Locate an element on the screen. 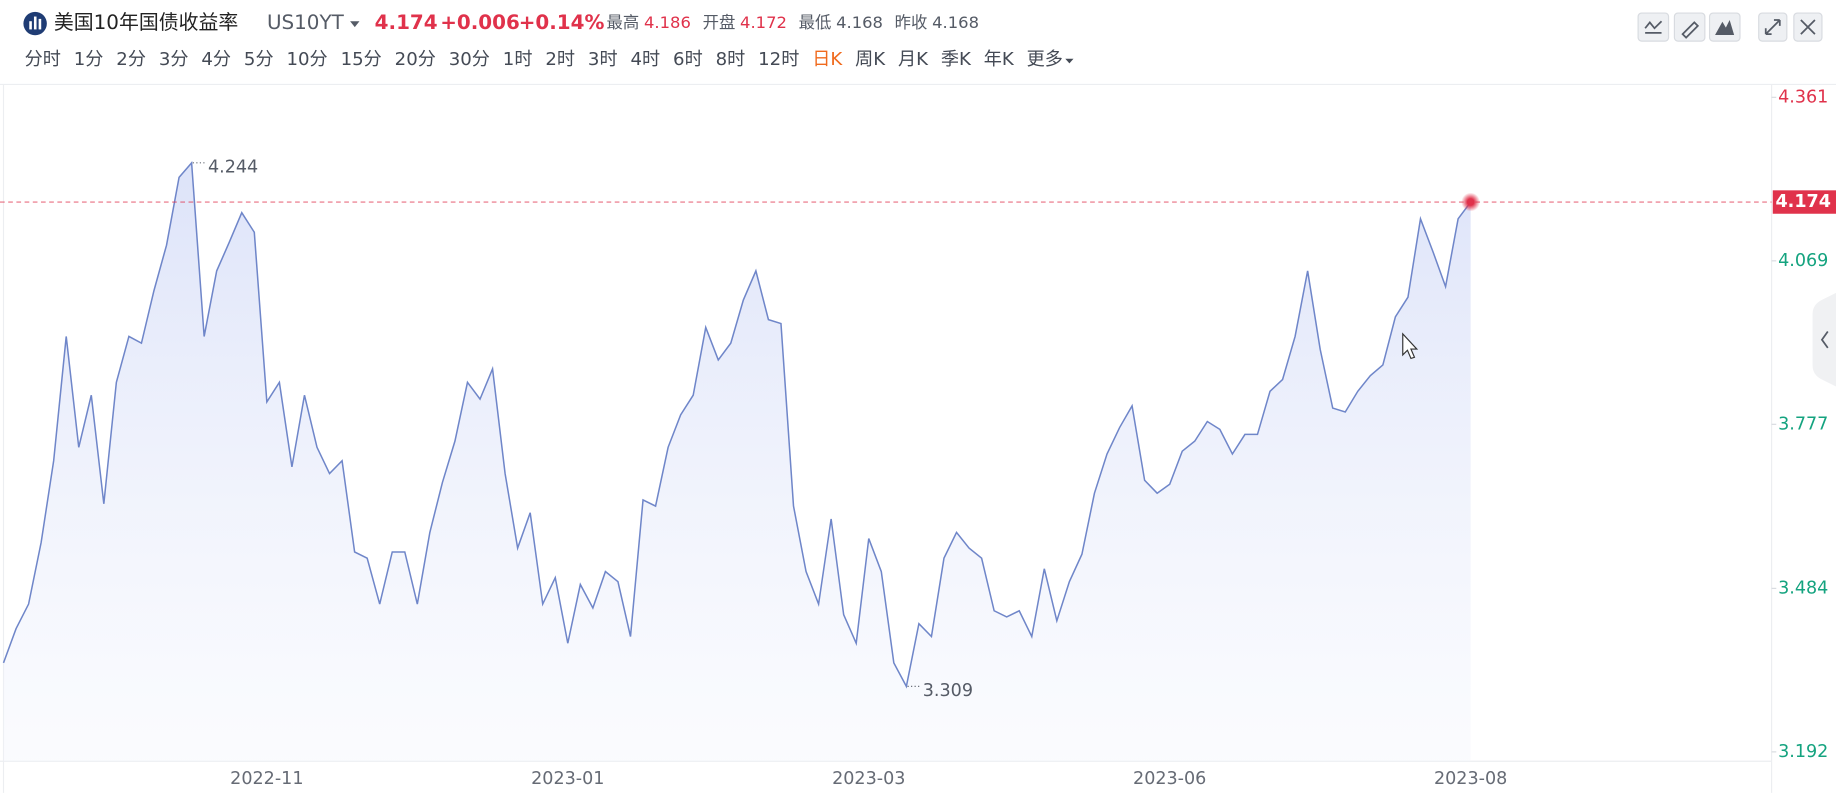 The width and height of the screenshot is (1836, 793). stat-label: 最高 is located at coordinates (623, 22).